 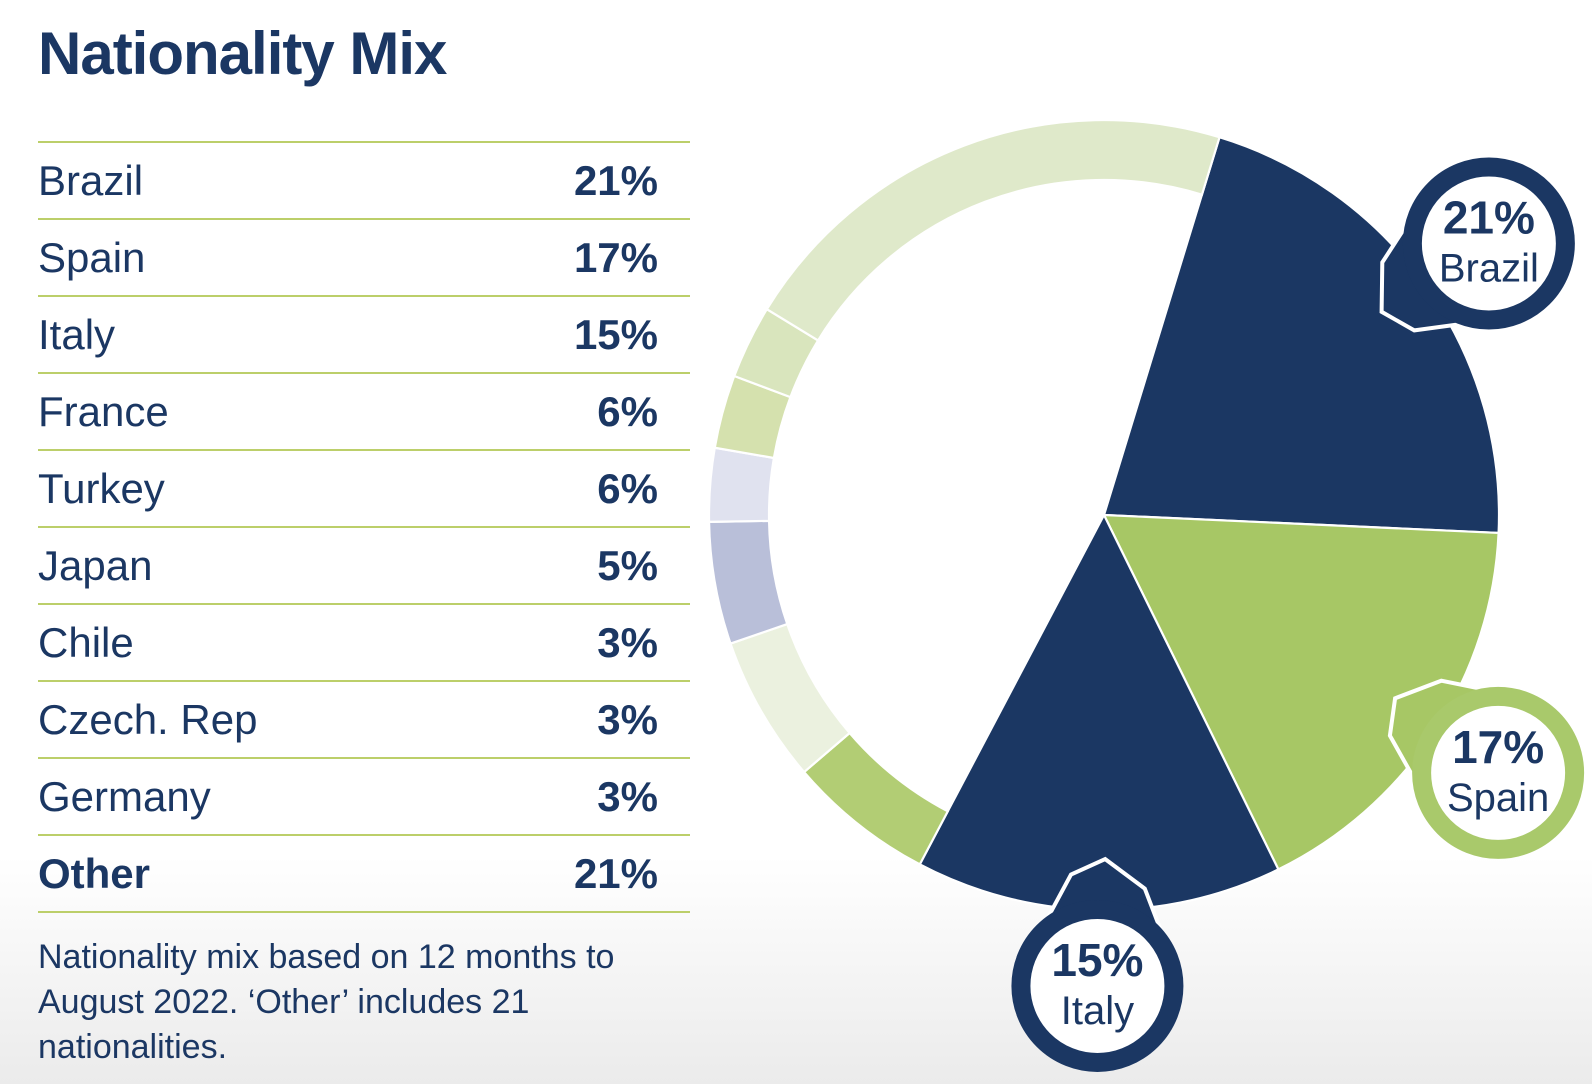 I want to click on slice-chile, so click(x=741, y=485).